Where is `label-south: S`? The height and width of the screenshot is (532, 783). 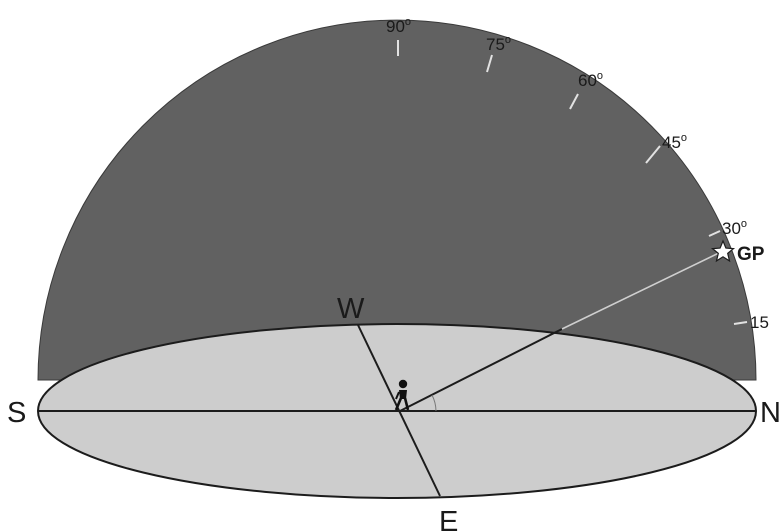
label-south: S is located at coordinates (16, 413).